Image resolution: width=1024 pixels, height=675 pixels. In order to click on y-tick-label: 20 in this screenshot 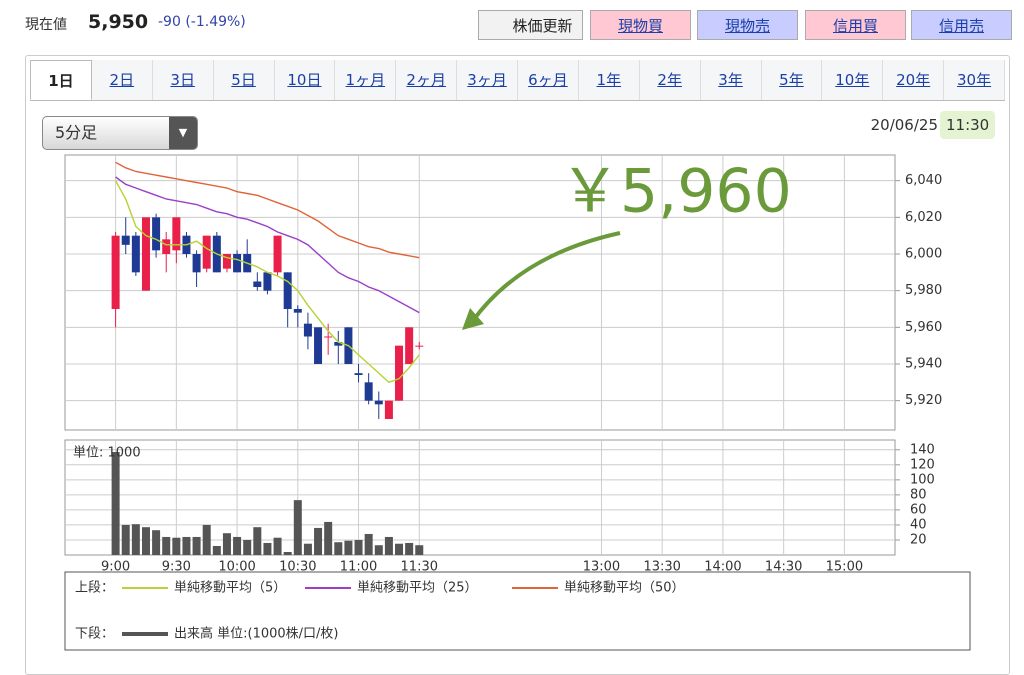, I will do `click(918, 539)`.